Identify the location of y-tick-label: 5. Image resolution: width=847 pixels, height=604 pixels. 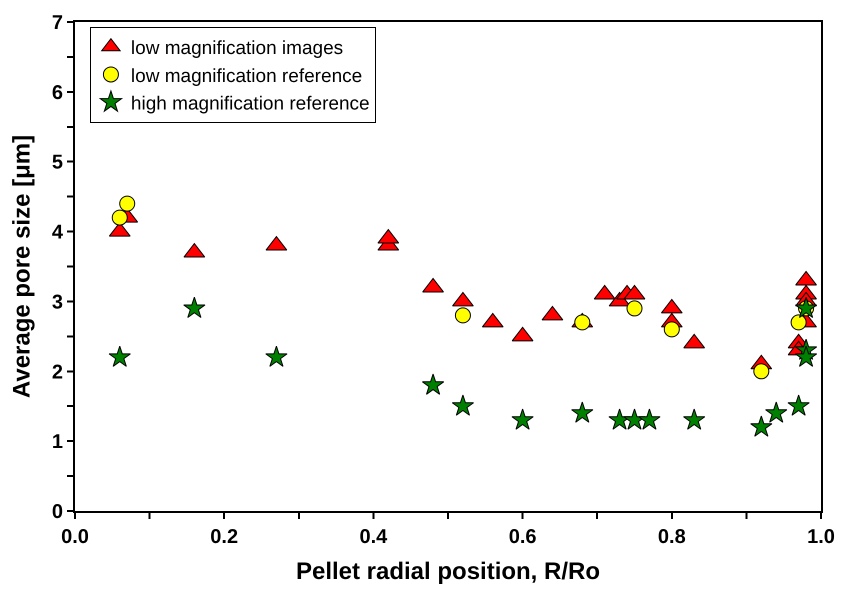
(57, 163).